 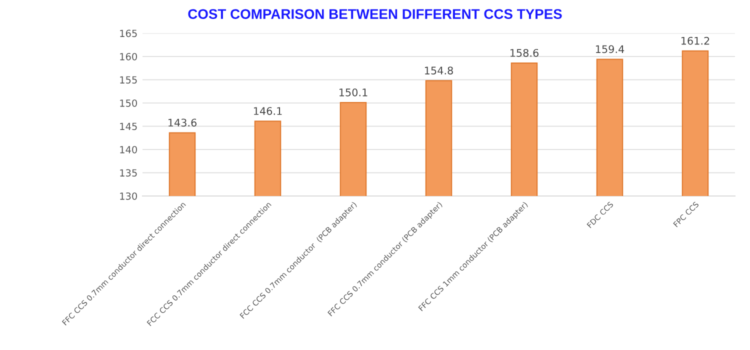 I want to click on data-label: 158.6, so click(x=524, y=52).